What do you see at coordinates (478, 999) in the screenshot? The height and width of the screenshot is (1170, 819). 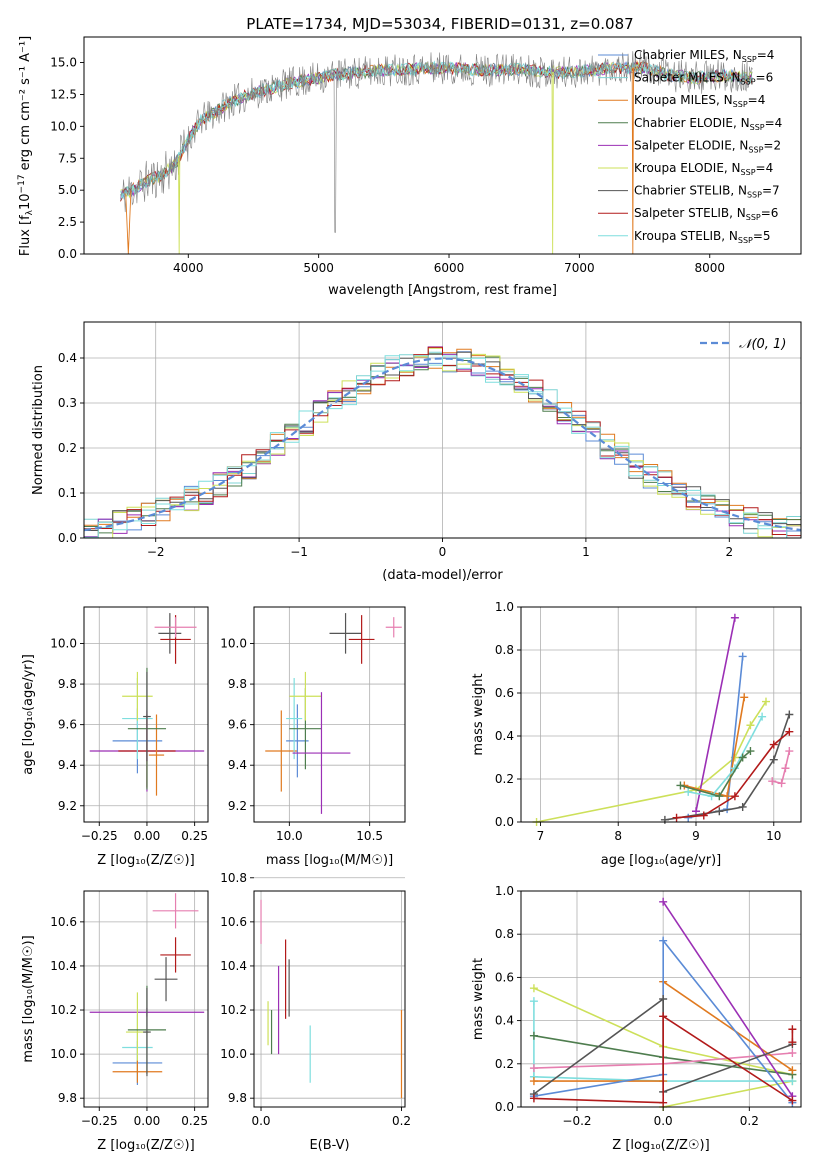 I see `weight_vs_Z-y-label: mass weight` at bounding box center [478, 999].